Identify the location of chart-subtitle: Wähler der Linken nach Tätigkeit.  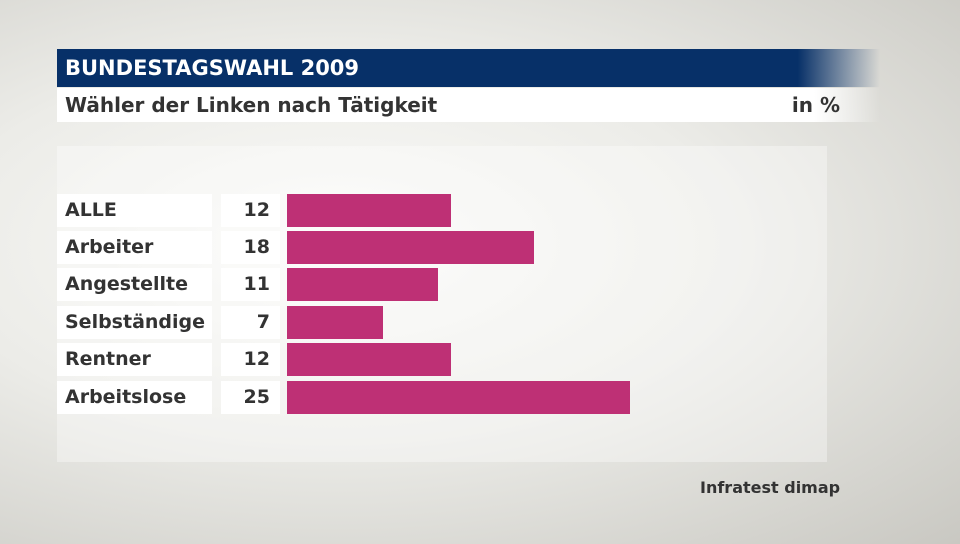
(251, 105).